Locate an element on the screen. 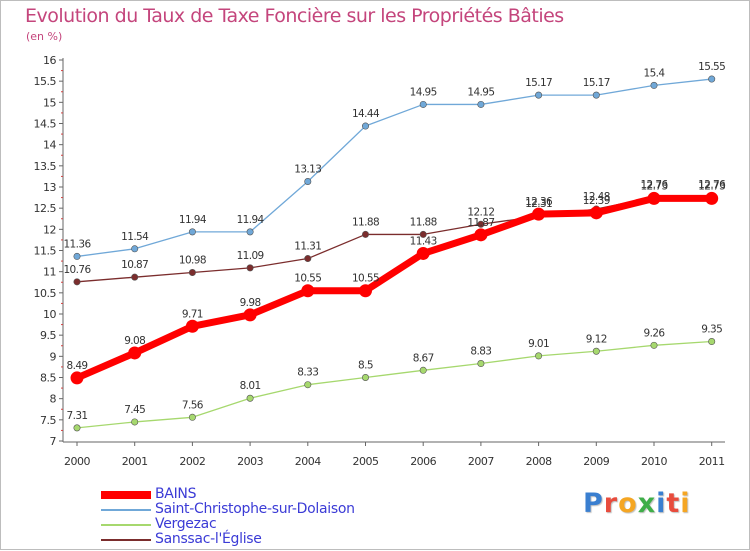 This screenshot has height=551, width=750. y-tick-label: 12 is located at coordinates (49, 229).